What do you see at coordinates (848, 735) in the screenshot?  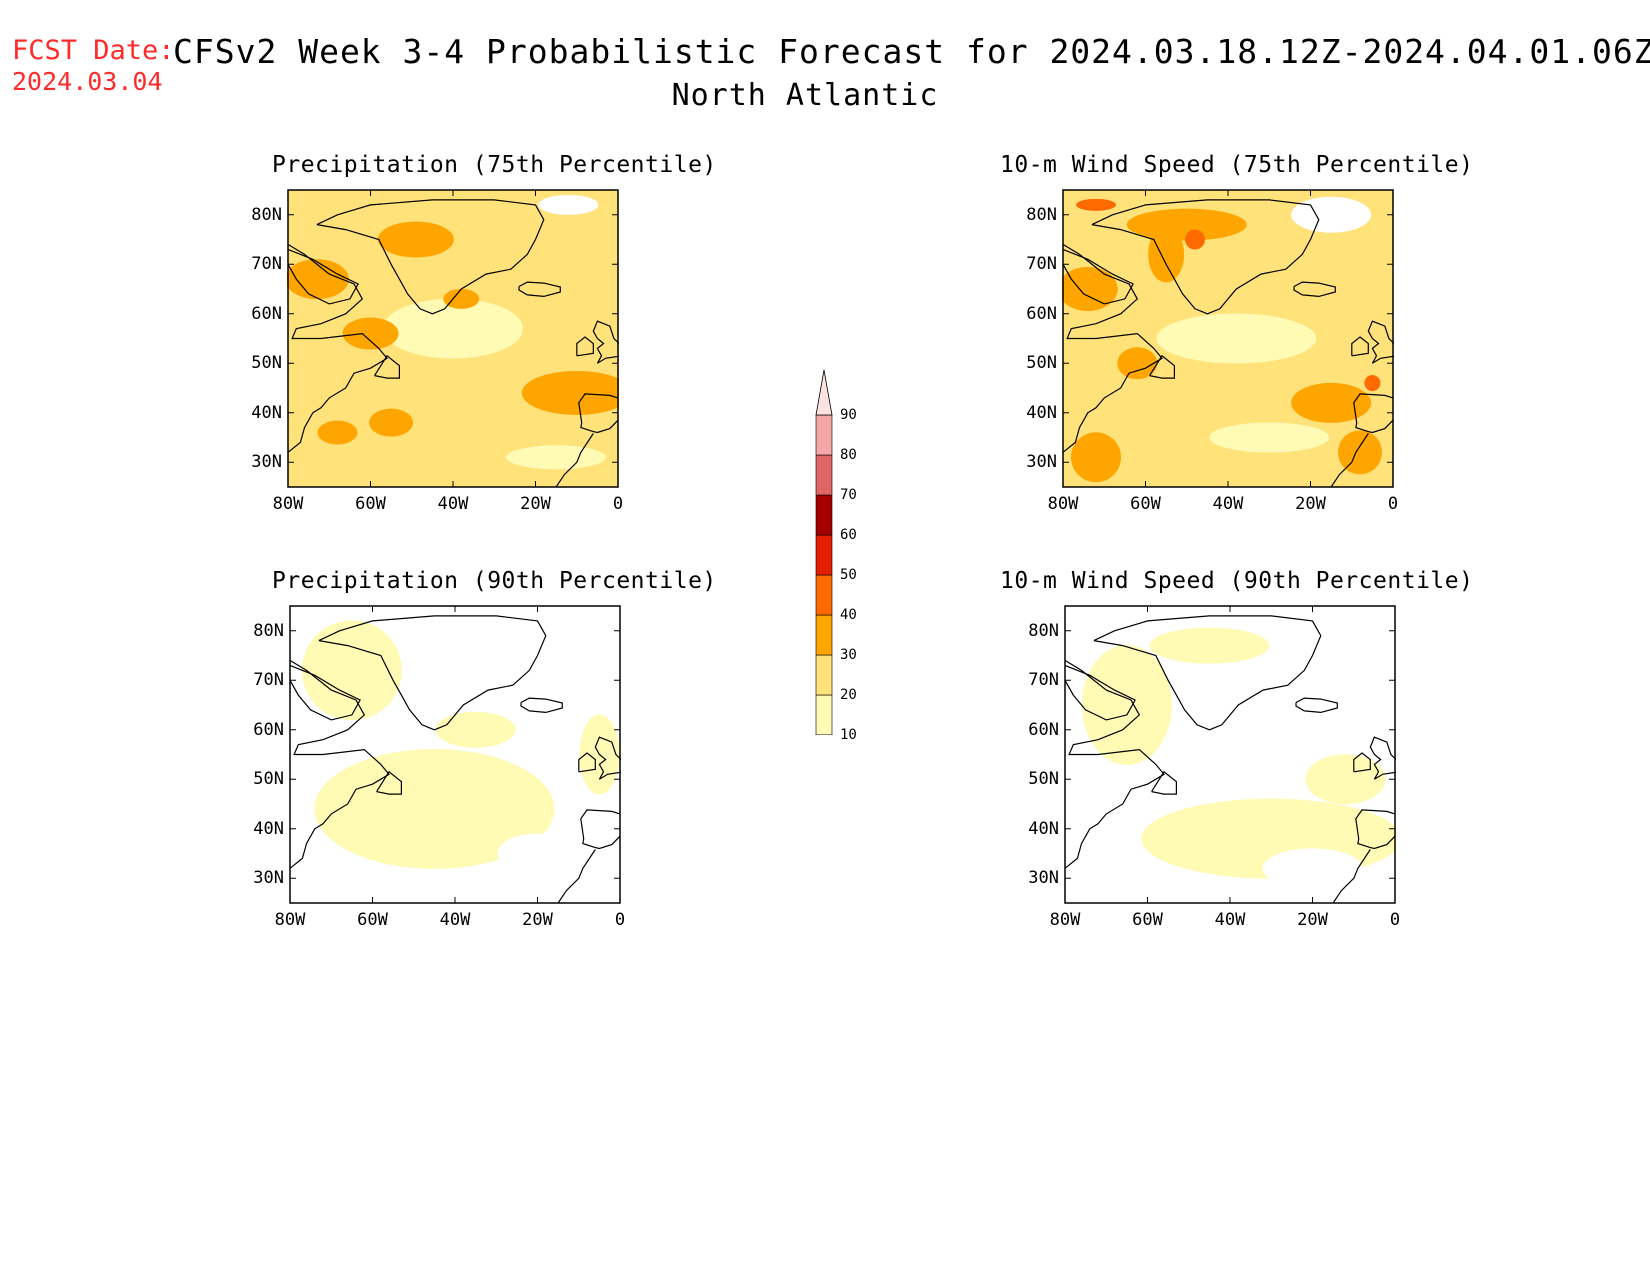 I see `colorbar-level-label: 10` at bounding box center [848, 735].